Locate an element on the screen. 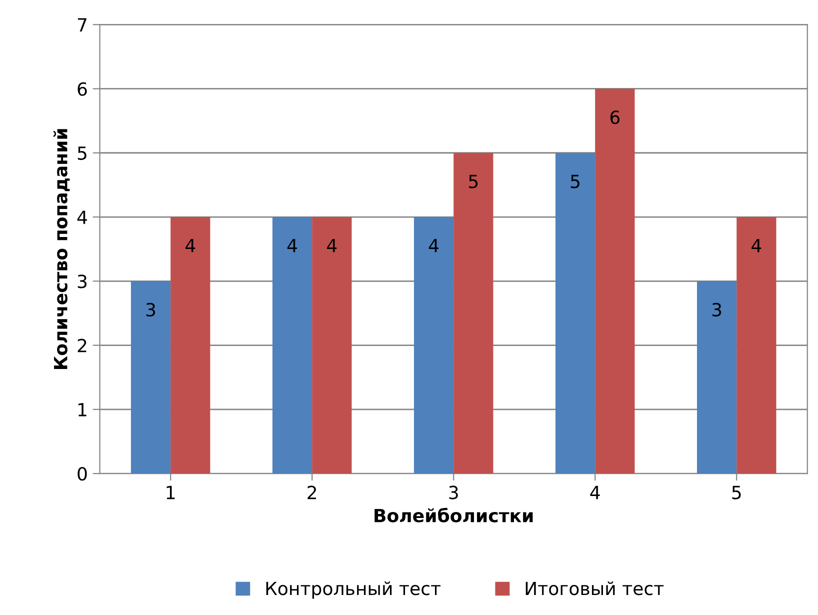  y-tick-label: 2 is located at coordinates (82, 345).